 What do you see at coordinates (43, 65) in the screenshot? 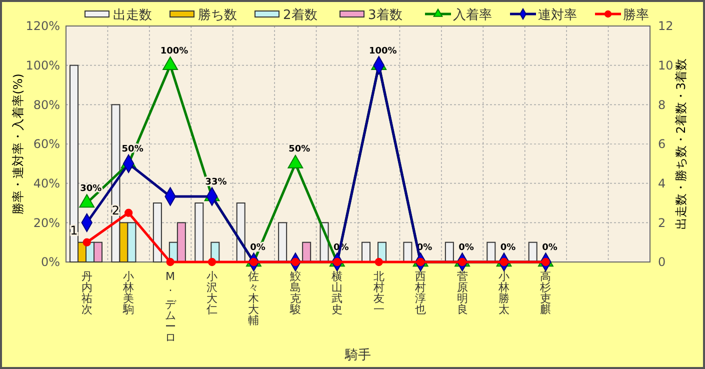
I see `y-tick-label: 100%` at bounding box center [43, 65].